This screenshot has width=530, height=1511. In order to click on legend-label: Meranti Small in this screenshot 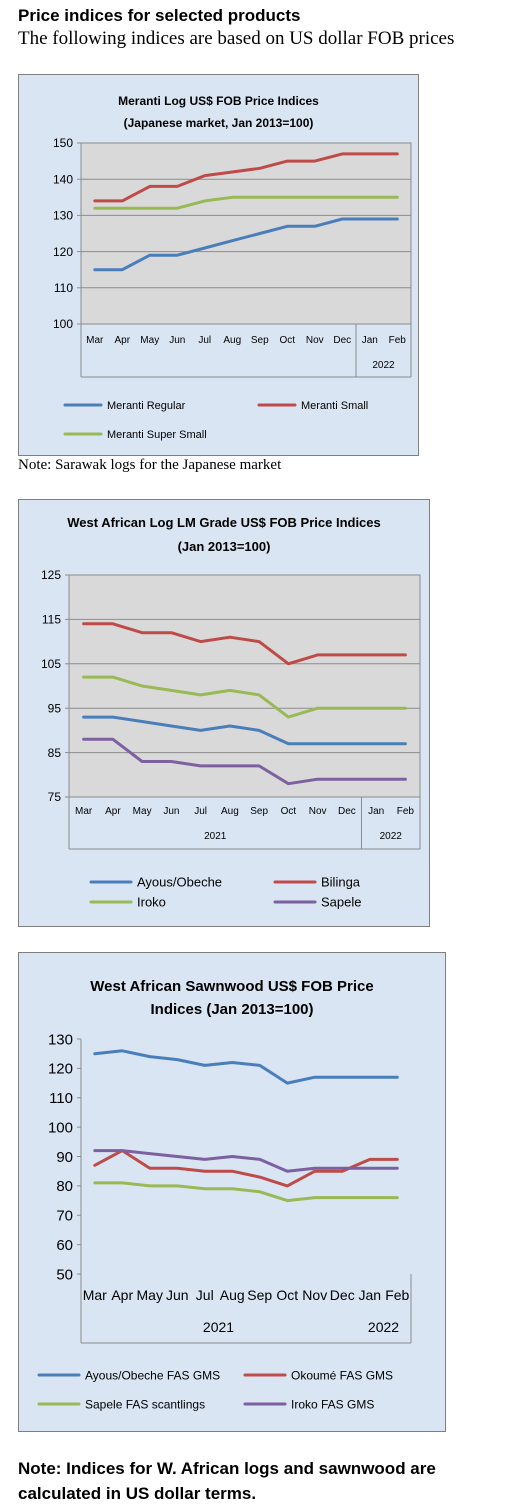, I will do `click(334, 406)`.